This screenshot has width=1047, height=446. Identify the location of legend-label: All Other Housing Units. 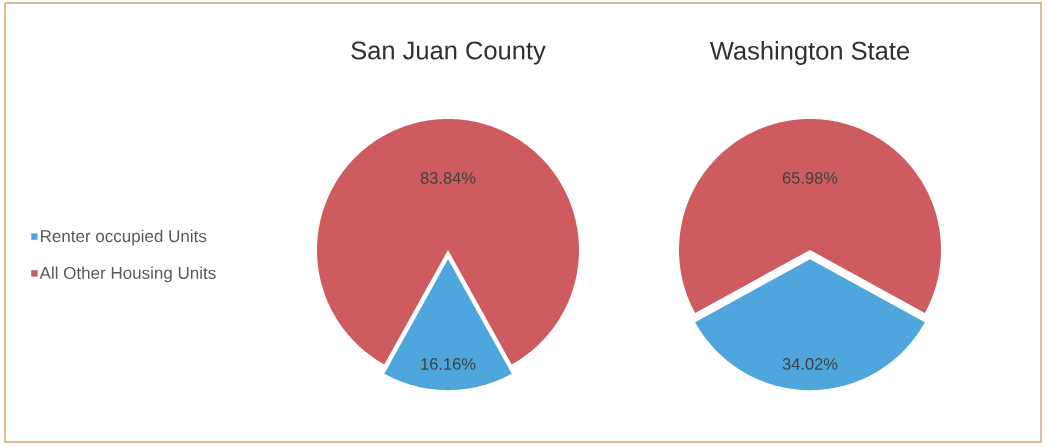
(127, 274).